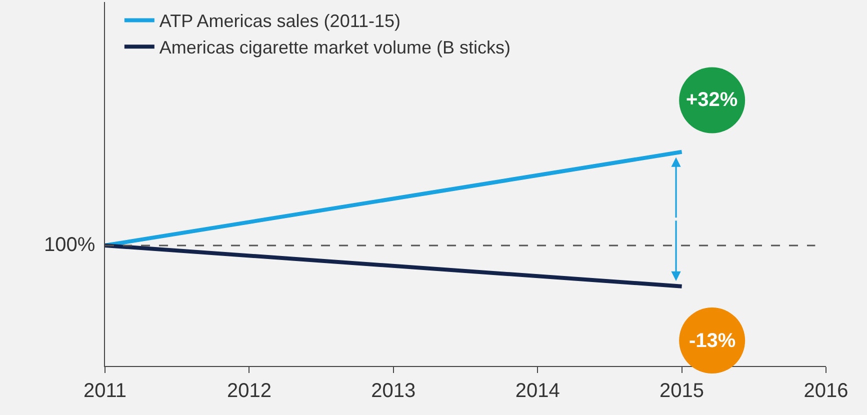 The width and height of the screenshot is (867, 415). Describe the element at coordinates (712, 100) in the screenshot. I see `text: +32%` at that location.